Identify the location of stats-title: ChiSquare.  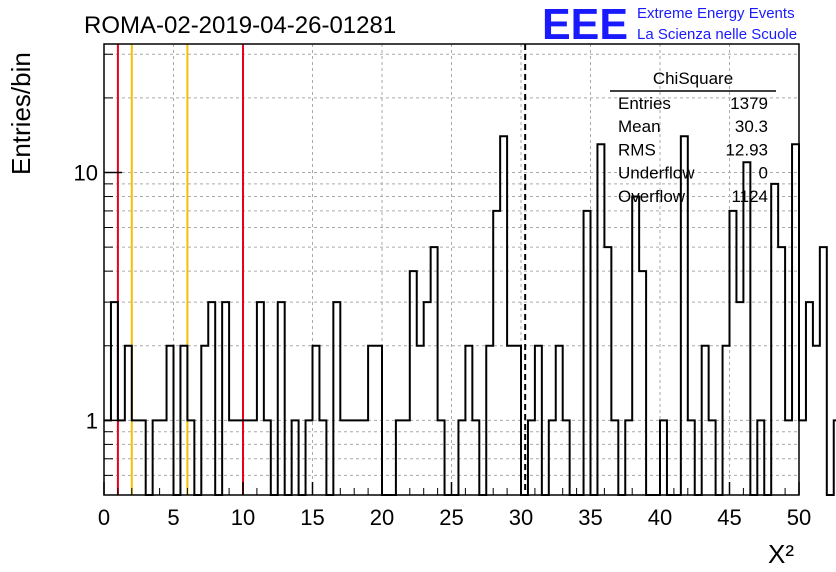
(693, 78).